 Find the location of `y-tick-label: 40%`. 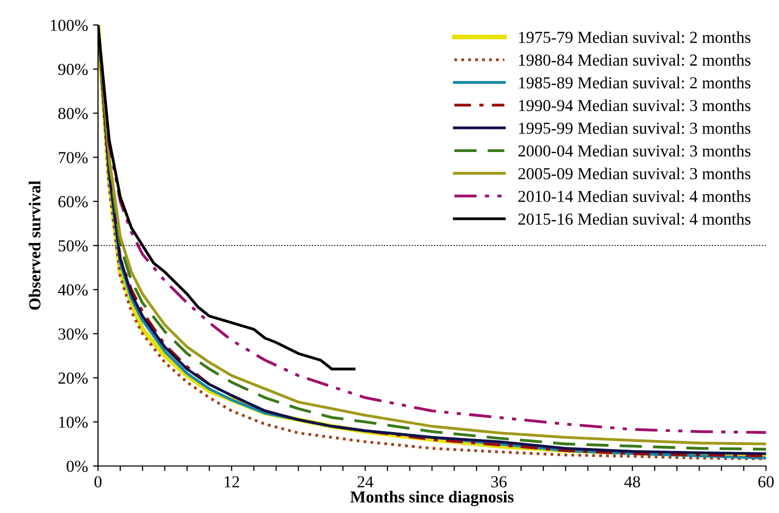

y-tick-label: 40% is located at coordinates (73, 290).